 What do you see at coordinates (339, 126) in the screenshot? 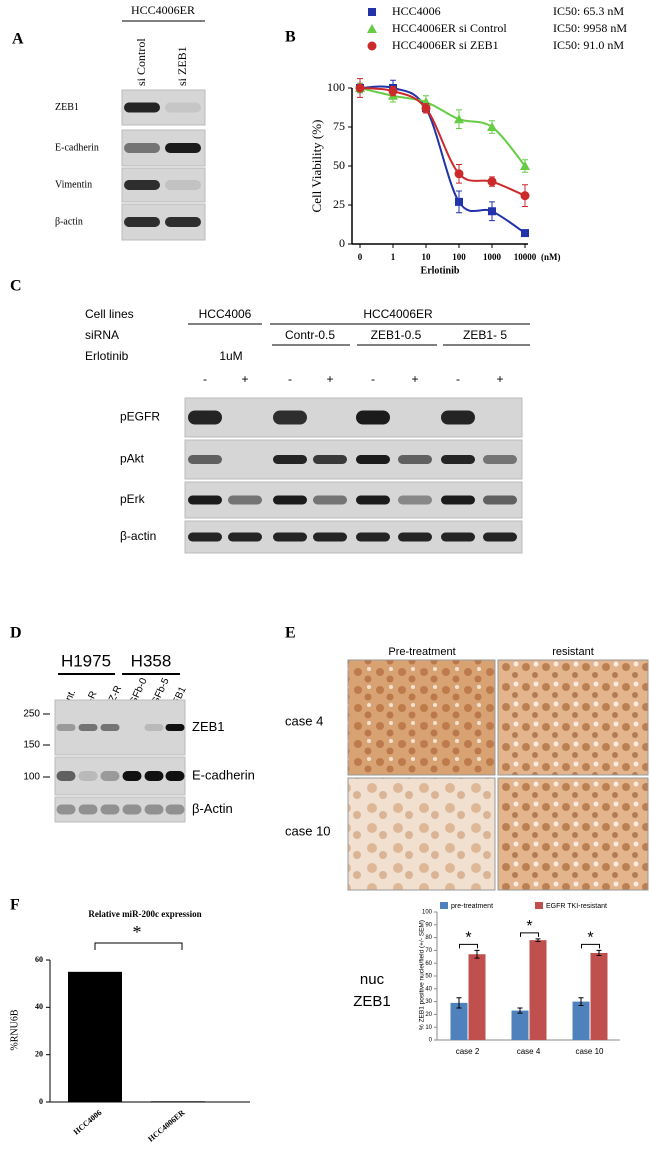
I see `y-tick-label: 75` at bounding box center [339, 126].